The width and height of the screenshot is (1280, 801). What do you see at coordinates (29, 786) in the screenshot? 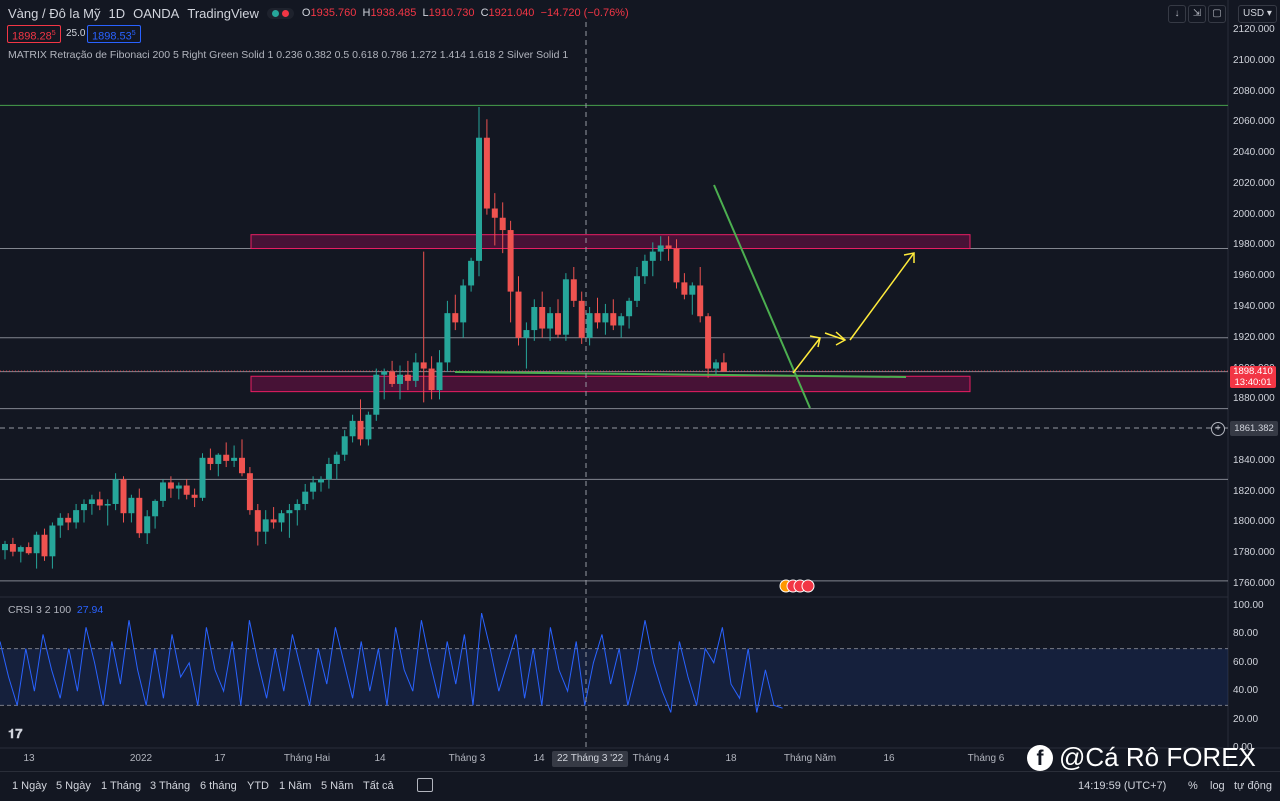
I see `range-button: 1 Ngày` at bounding box center [29, 786].